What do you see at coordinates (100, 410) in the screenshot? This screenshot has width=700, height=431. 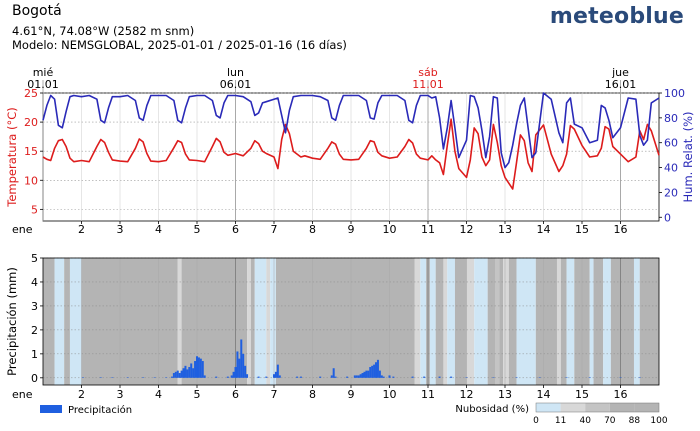 I see `precipitation-legend-label: Precipitación` at bounding box center [100, 410].